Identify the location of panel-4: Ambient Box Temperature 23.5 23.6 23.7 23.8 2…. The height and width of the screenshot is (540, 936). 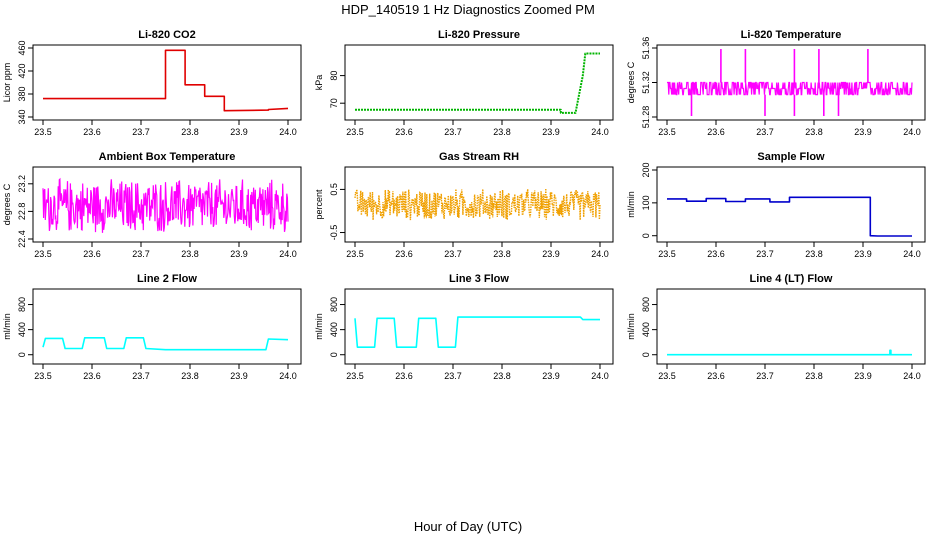
(152, 205).